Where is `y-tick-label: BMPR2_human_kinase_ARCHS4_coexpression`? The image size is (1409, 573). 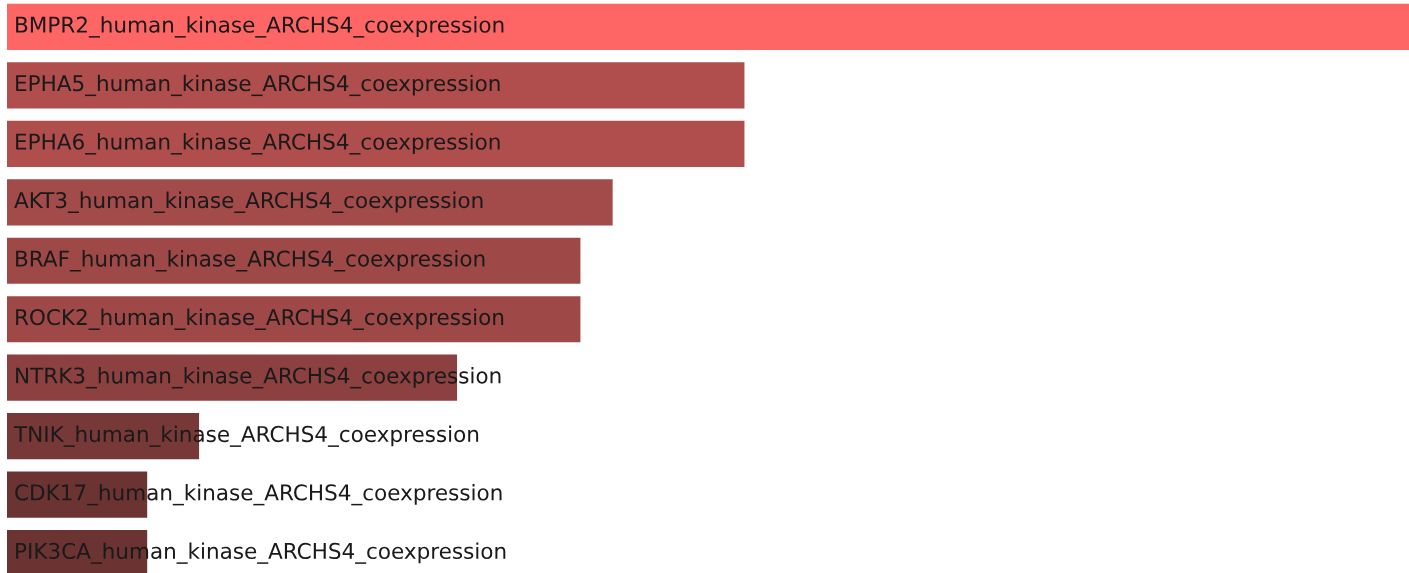
y-tick-label: BMPR2_human_kinase_ARCHS4_coexpression is located at coordinates (260, 27).